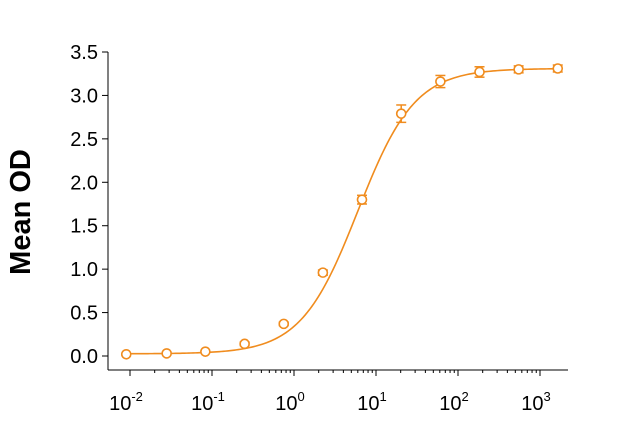 The height and width of the screenshot is (430, 628). What do you see at coordinates (84, 227) in the screenshot?
I see `y-tick-label: 1.5` at bounding box center [84, 227].